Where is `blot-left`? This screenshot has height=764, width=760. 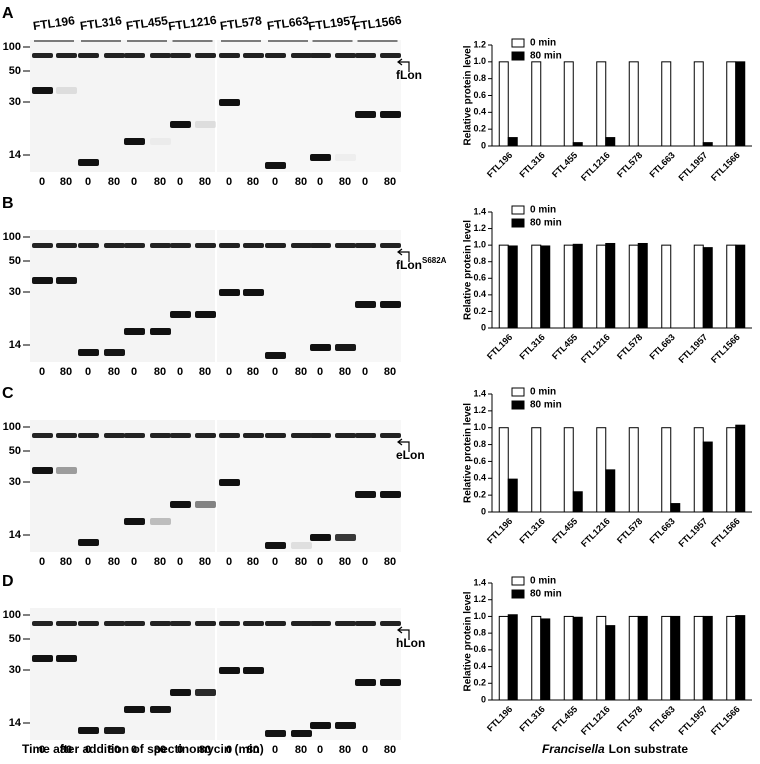
blot-left is located at coordinates (122, 486).